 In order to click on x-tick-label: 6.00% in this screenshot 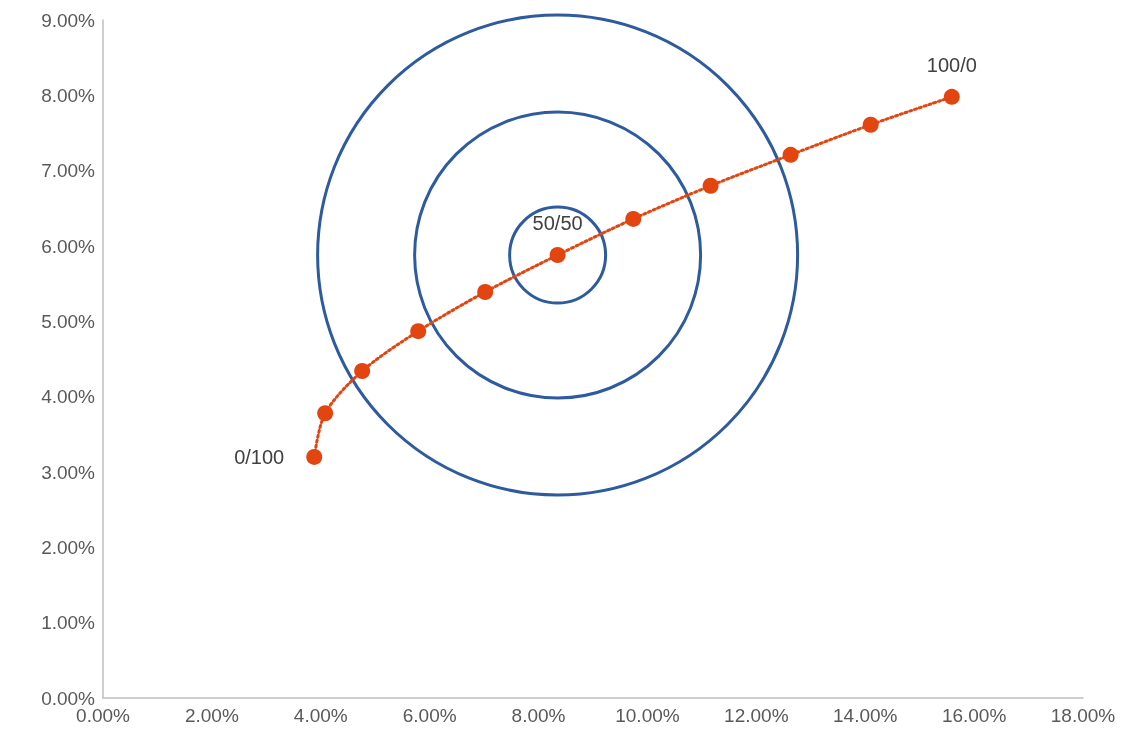, I will do `click(429, 715)`.